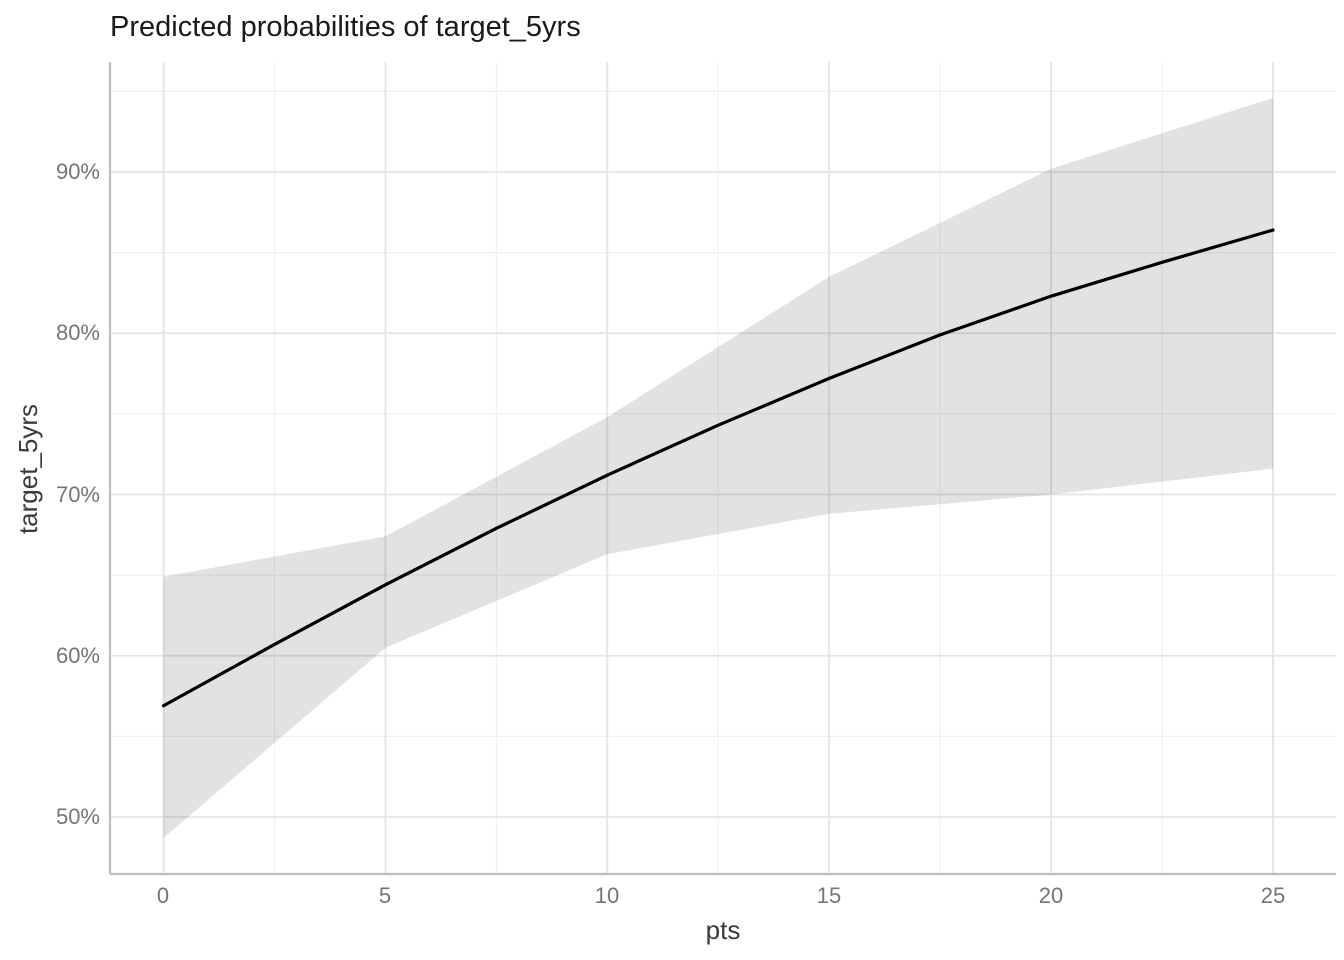  Describe the element at coordinates (345, 27) in the screenshot. I see `chart-title: Predicted probabilities of target_5yrs` at that location.